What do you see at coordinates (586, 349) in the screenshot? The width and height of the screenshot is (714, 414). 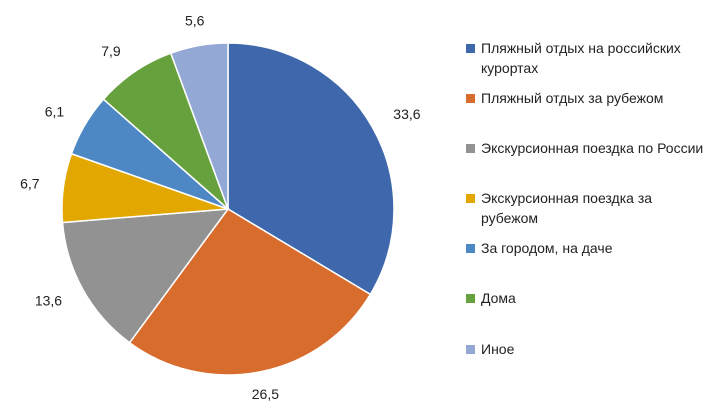 I see `legend-item-other: Иное` at bounding box center [586, 349].